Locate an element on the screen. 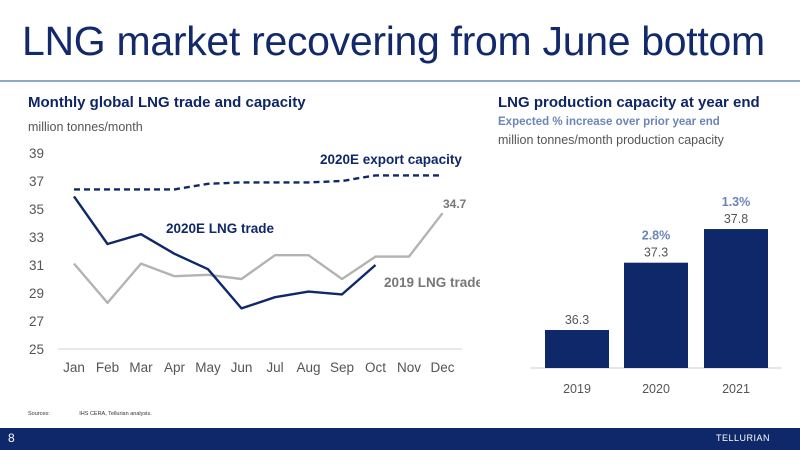 The image size is (800, 450). x-tick-label: Feb is located at coordinates (107, 367).